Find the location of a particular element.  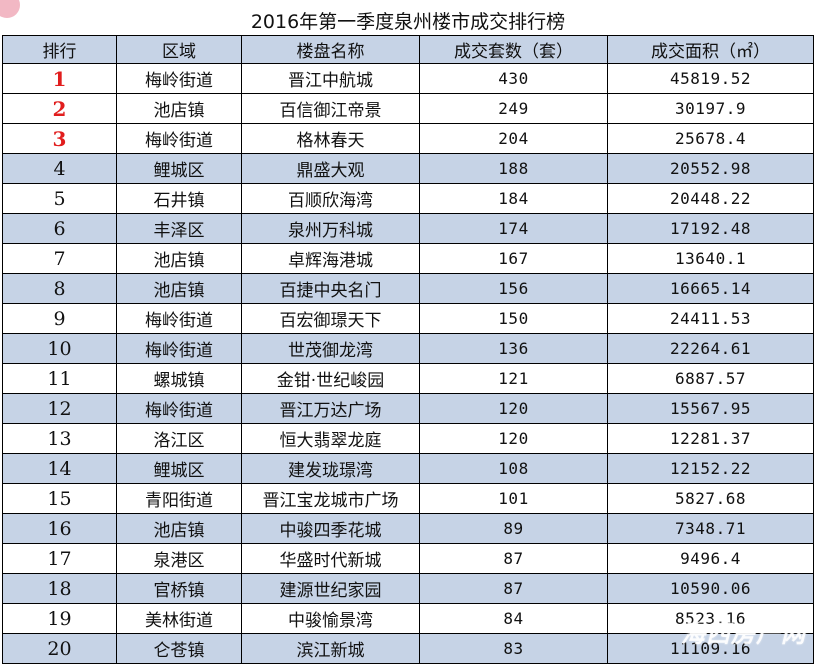

area-cell: 螺城镇 is located at coordinates (179, 378).